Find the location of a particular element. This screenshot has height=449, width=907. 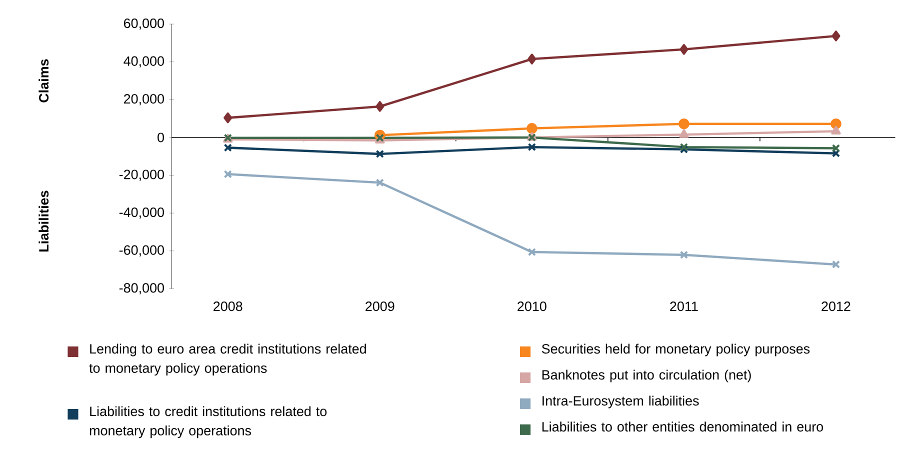

legend-label: Liabilities to credit institutions related to monetary policy operations is located at coordinates (208, 422).